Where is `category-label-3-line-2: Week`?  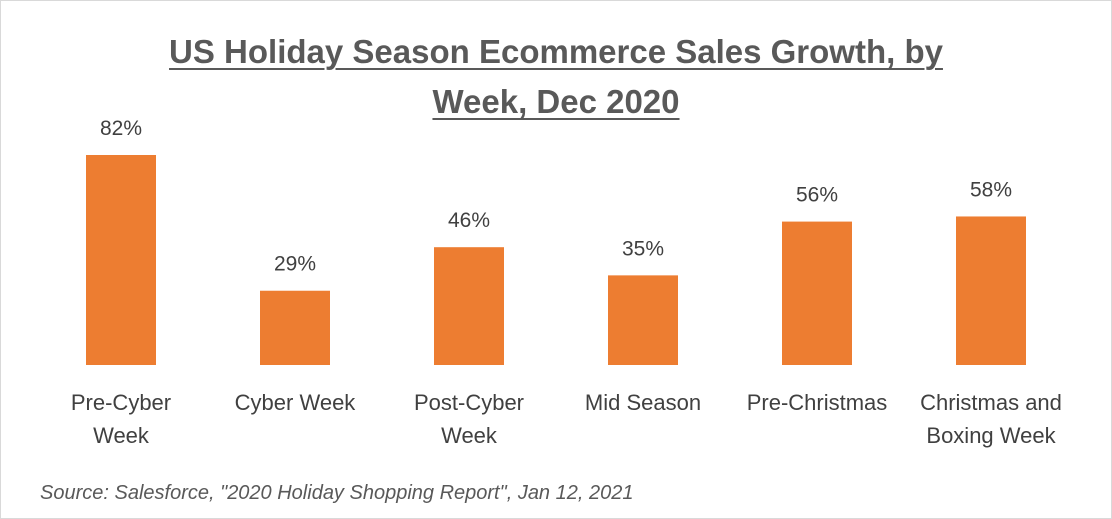 category-label-3-line-2: Week is located at coordinates (469, 435).